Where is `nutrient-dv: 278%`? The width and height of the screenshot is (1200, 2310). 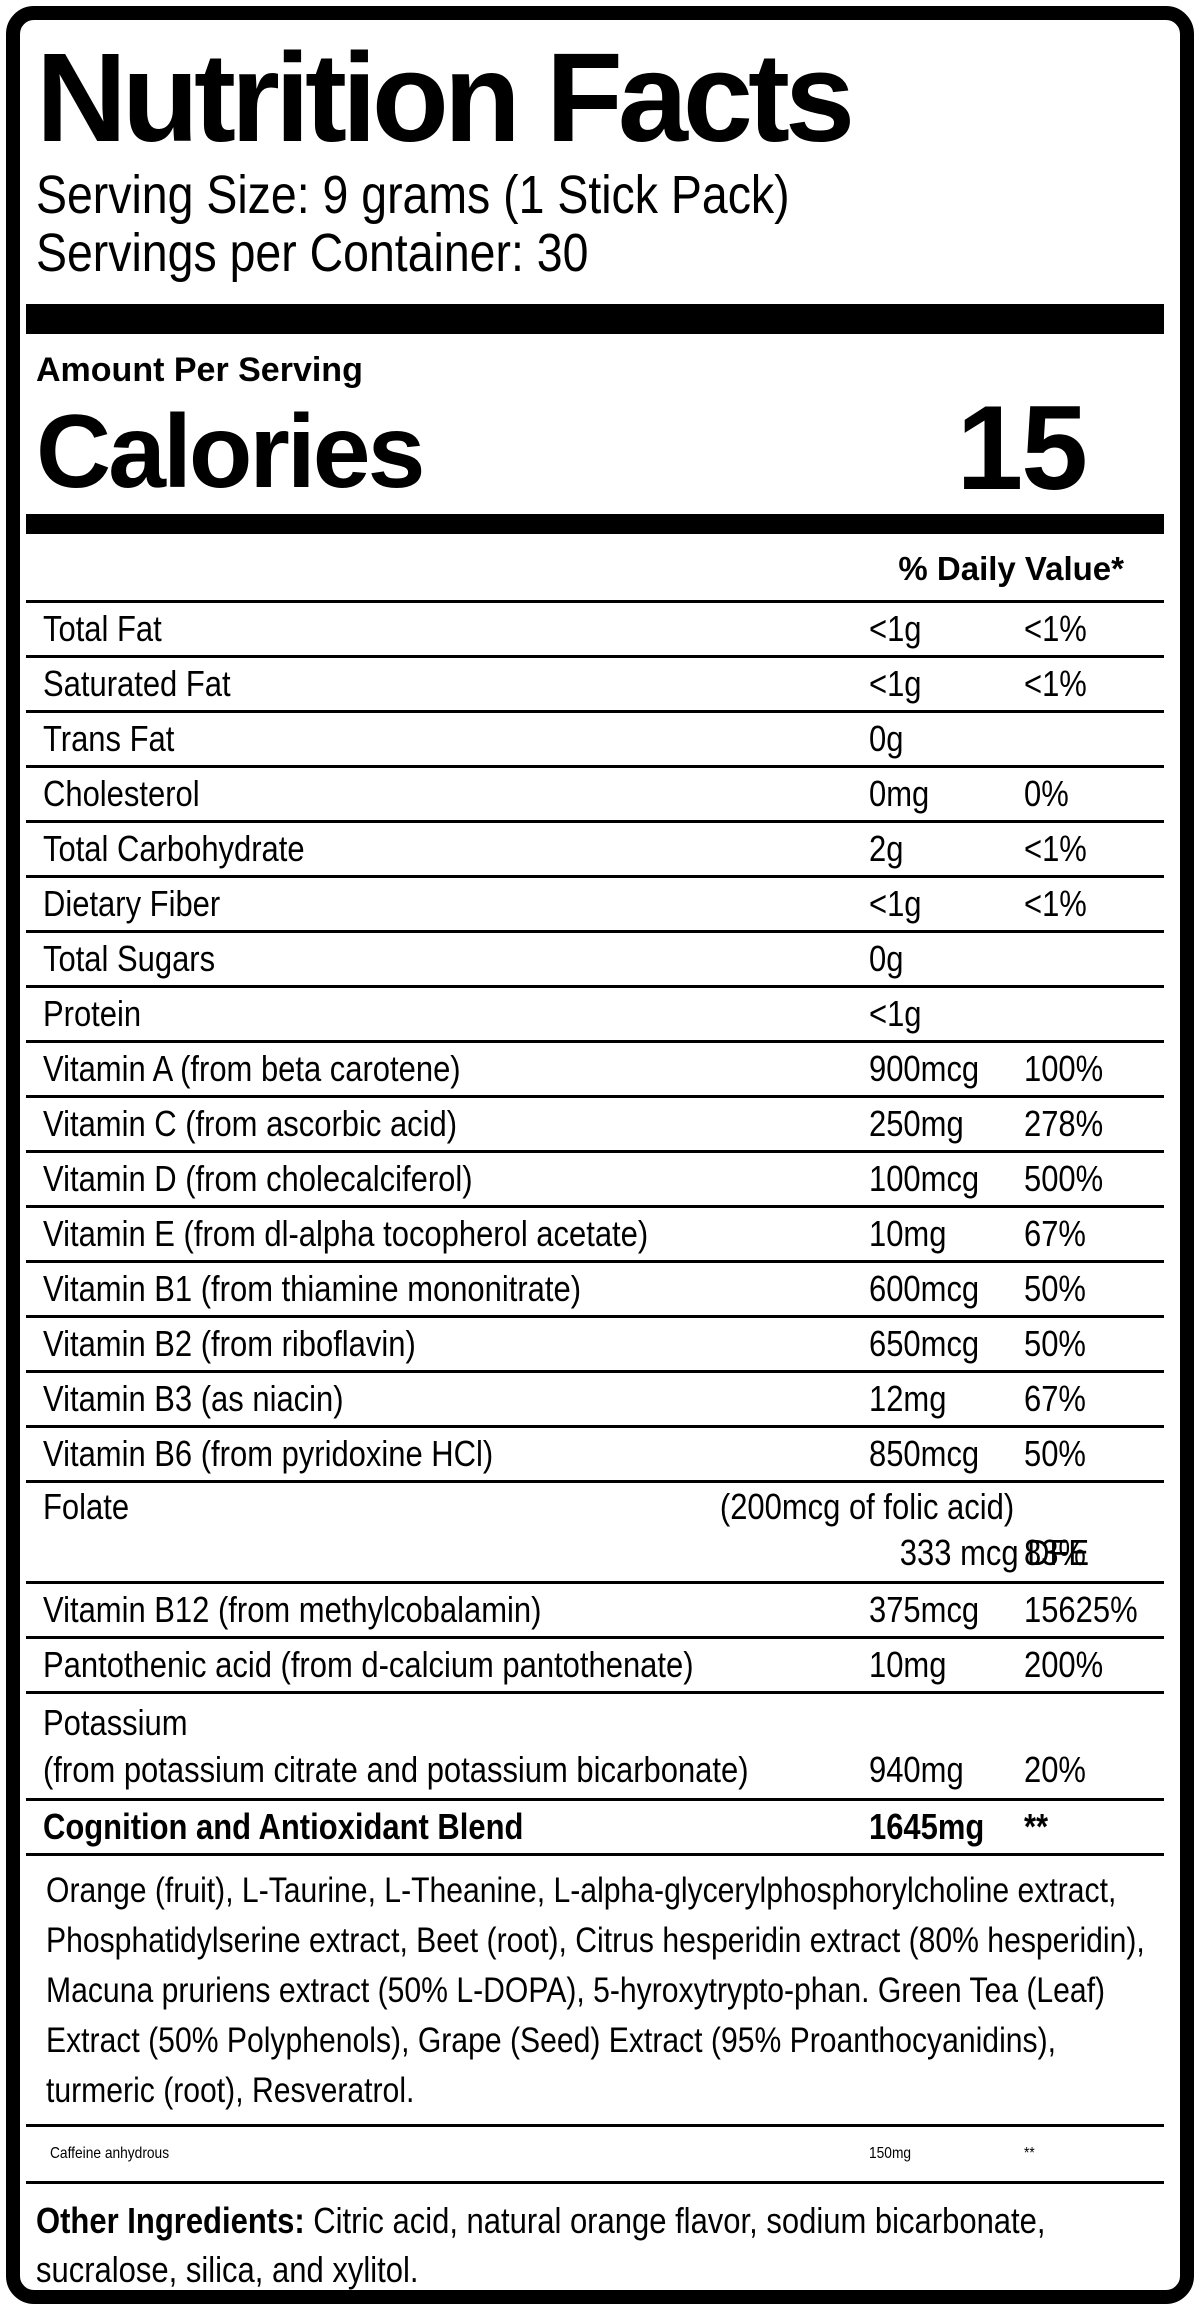 nutrient-dv: 278% is located at coordinates (1064, 1123).